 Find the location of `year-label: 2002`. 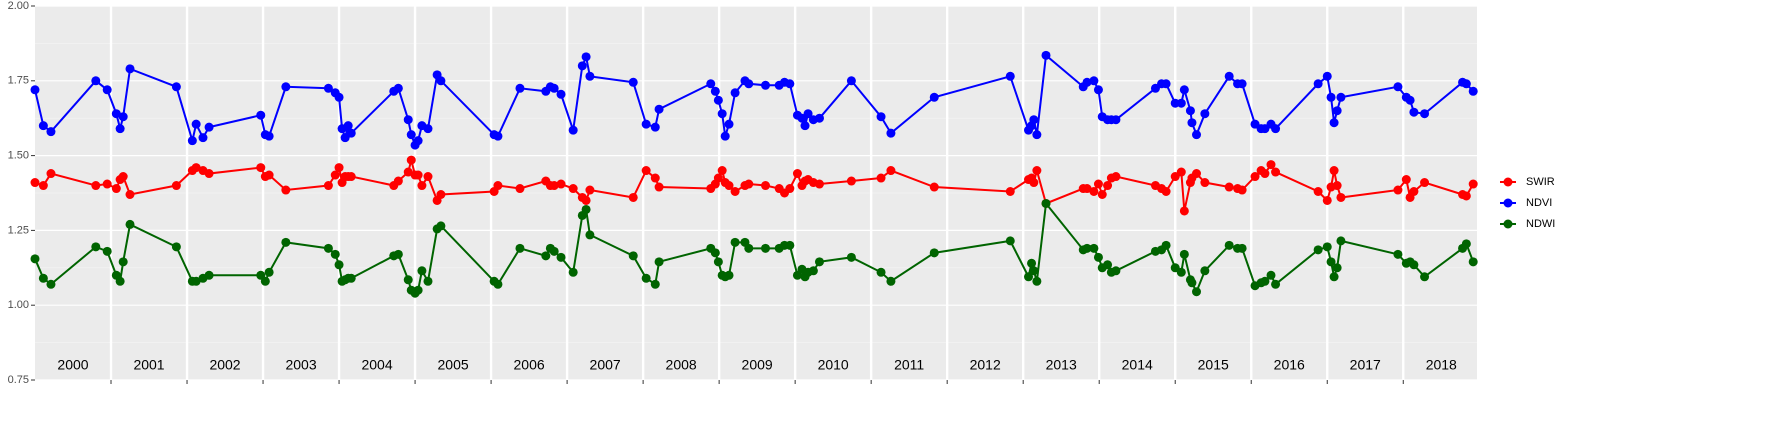

year-label: 2002 is located at coordinates (224, 365).